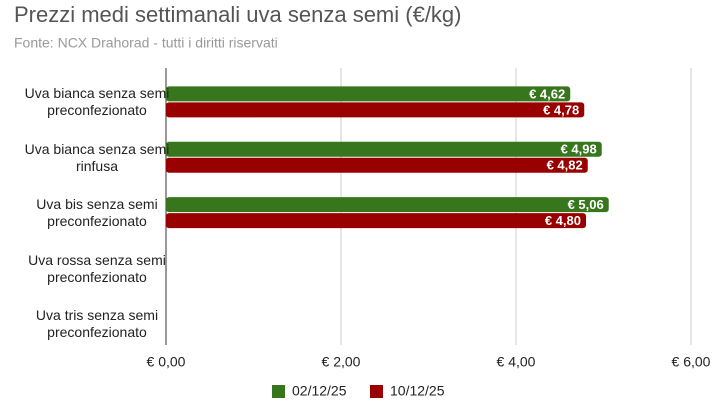  Describe the element at coordinates (97, 323) in the screenshot. I see `y-tick-label: Uva tris senza semi preconfezionato` at that location.